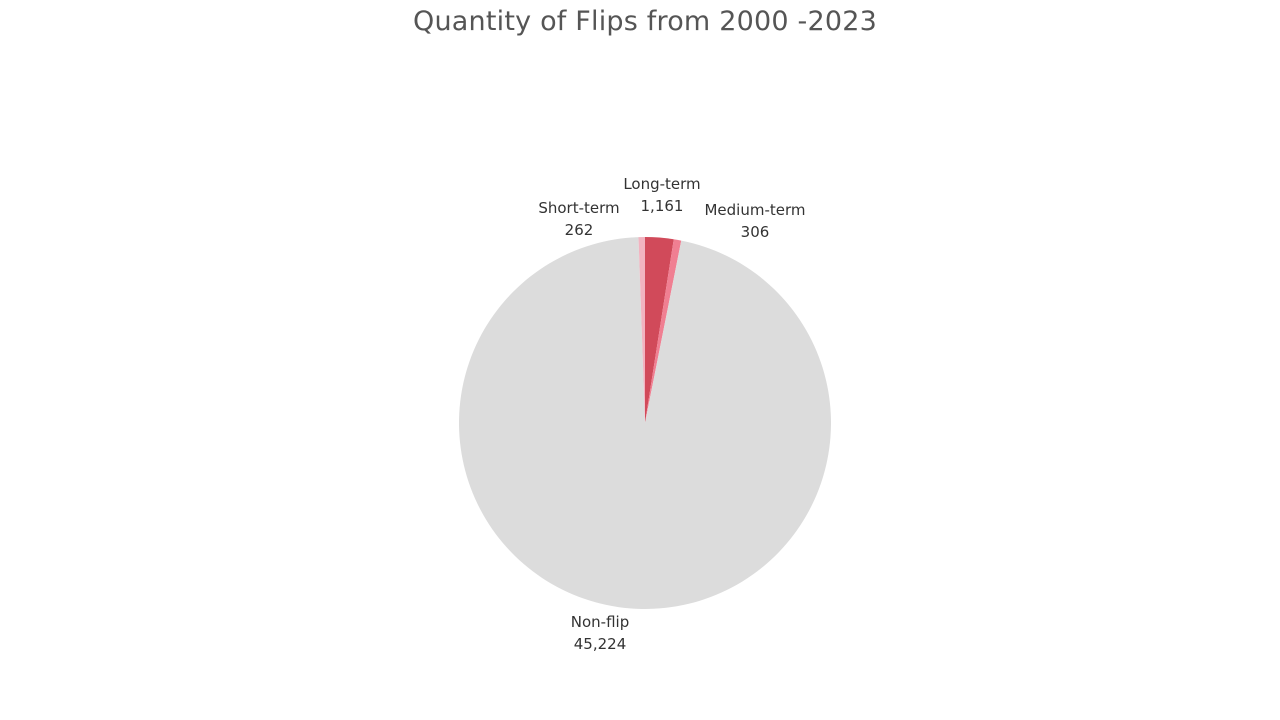 The height and width of the screenshot is (720, 1280). I want to click on slice-value-label: 306, so click(755, 232).